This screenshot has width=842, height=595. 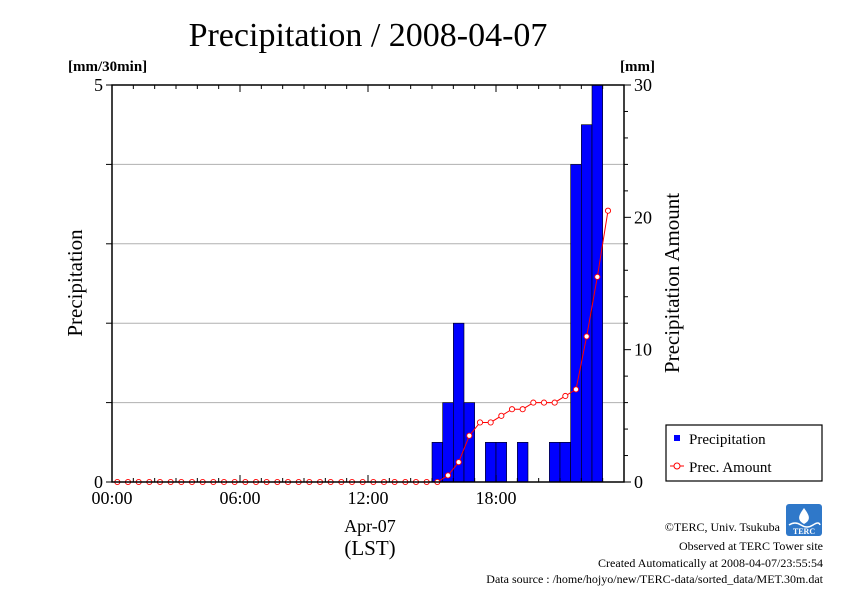 What do you see at coordinates (730, 468) in the screenshot?
I see `legend-amount-label: Prec. Amount` at bounding box center [730, 468].